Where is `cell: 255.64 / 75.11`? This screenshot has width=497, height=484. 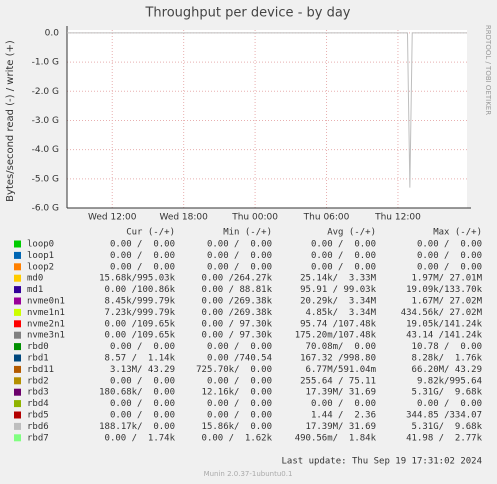 cell: 255.64 / 75.11 is located at coordinates (338, 381).